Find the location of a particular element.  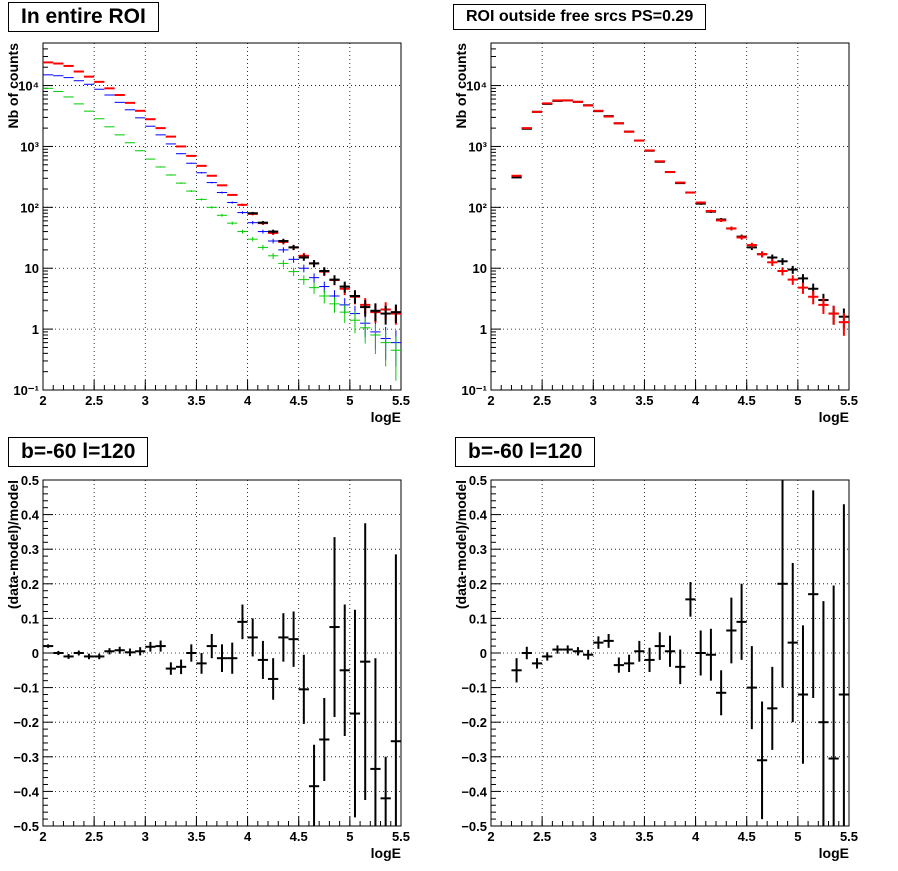

y-tick-label: 1 is located at coordinates (35, 329).